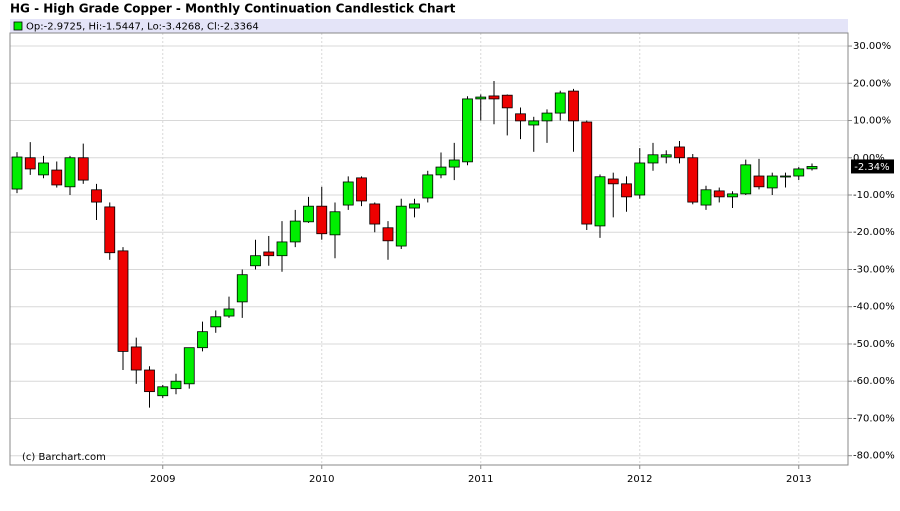  I want to click on y-tick-label: -20.00%, so click(874, 232).